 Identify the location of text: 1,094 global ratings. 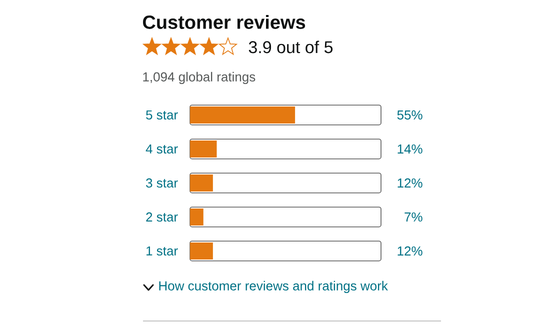
(199, 78).